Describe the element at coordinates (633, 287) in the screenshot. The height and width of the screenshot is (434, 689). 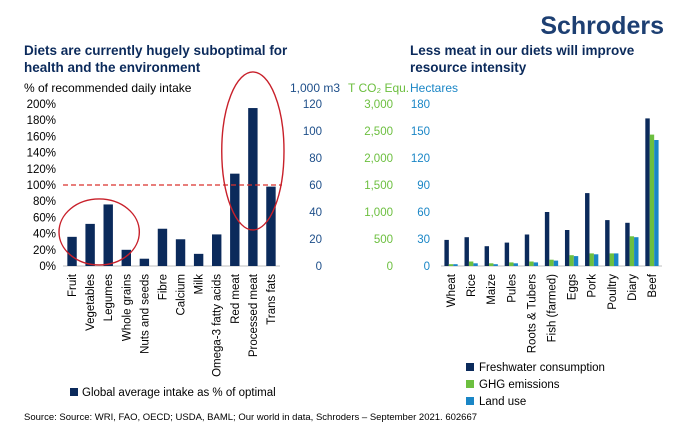
I see `right-x-tick-label: Diary` at that location.